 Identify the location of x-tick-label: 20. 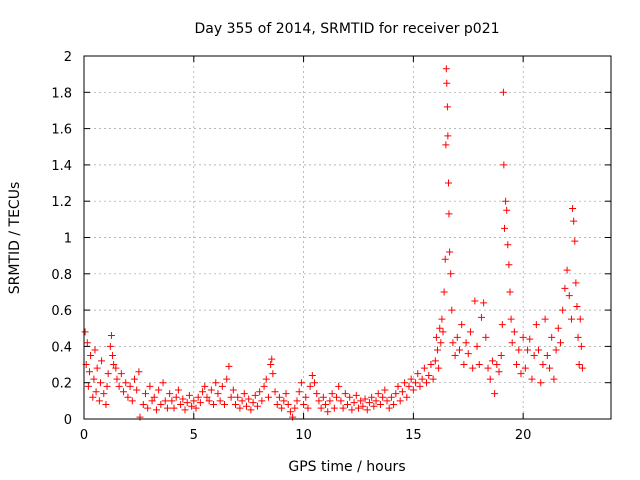
(523, 435).